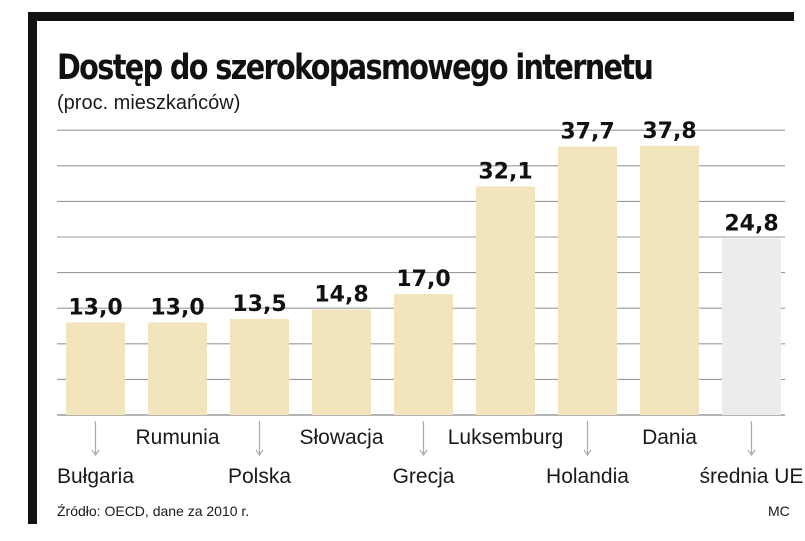 The width and height of the screenshot is (805, 541). What do you see at coordinates (669, 131) in the screenshot?
I see `value-label-8: 37,8` at bounding box center [669, 131].